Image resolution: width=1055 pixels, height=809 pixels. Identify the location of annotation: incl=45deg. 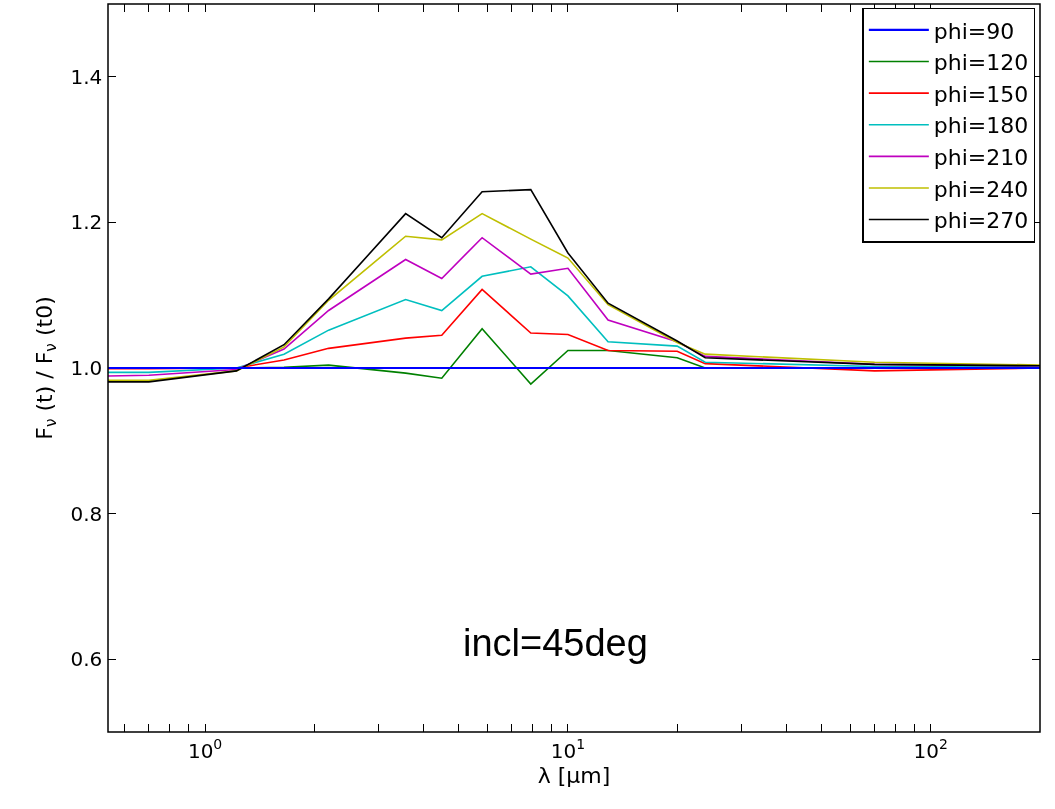
(555, 643).